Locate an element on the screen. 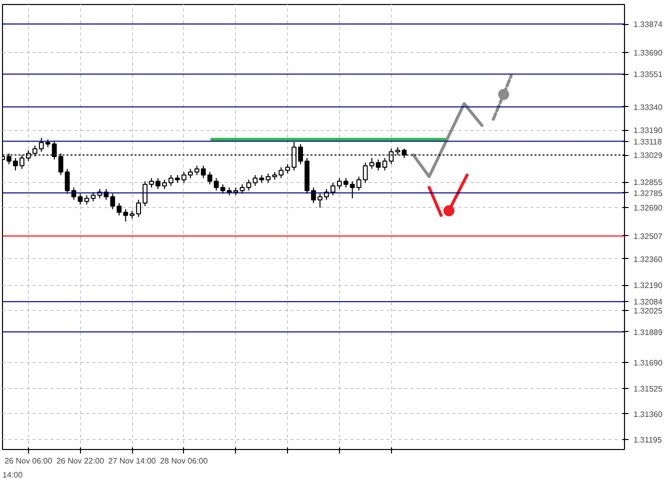 This screenshot has height=479, width=665. ref-line-label: 1.32084 is located at coordinates (648, 302).